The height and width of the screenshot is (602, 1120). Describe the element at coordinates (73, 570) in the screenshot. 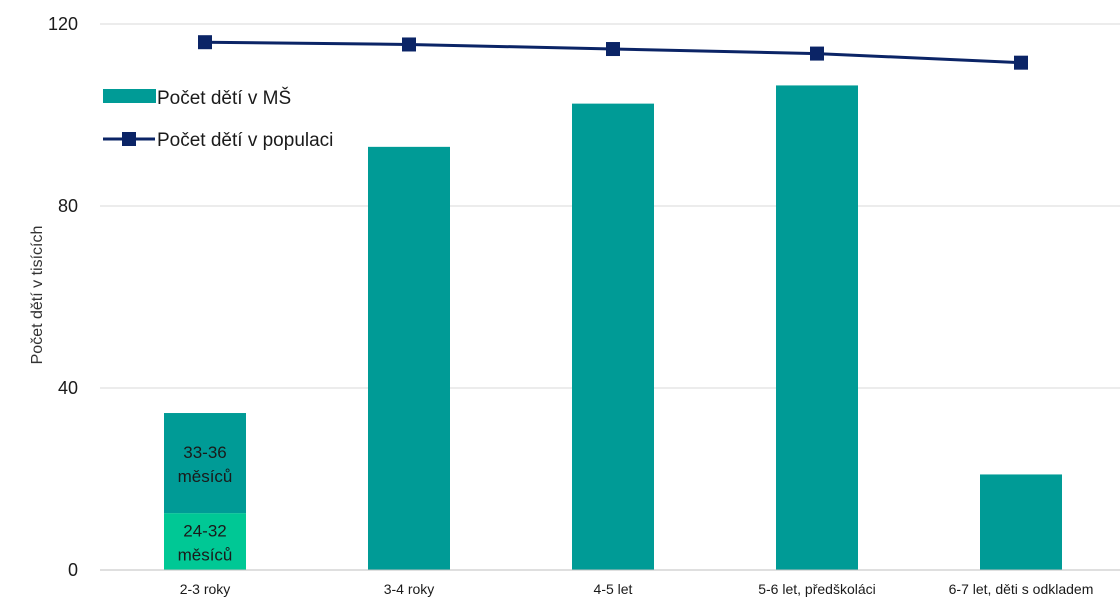

I see `y-tick-label: 0` at that location.